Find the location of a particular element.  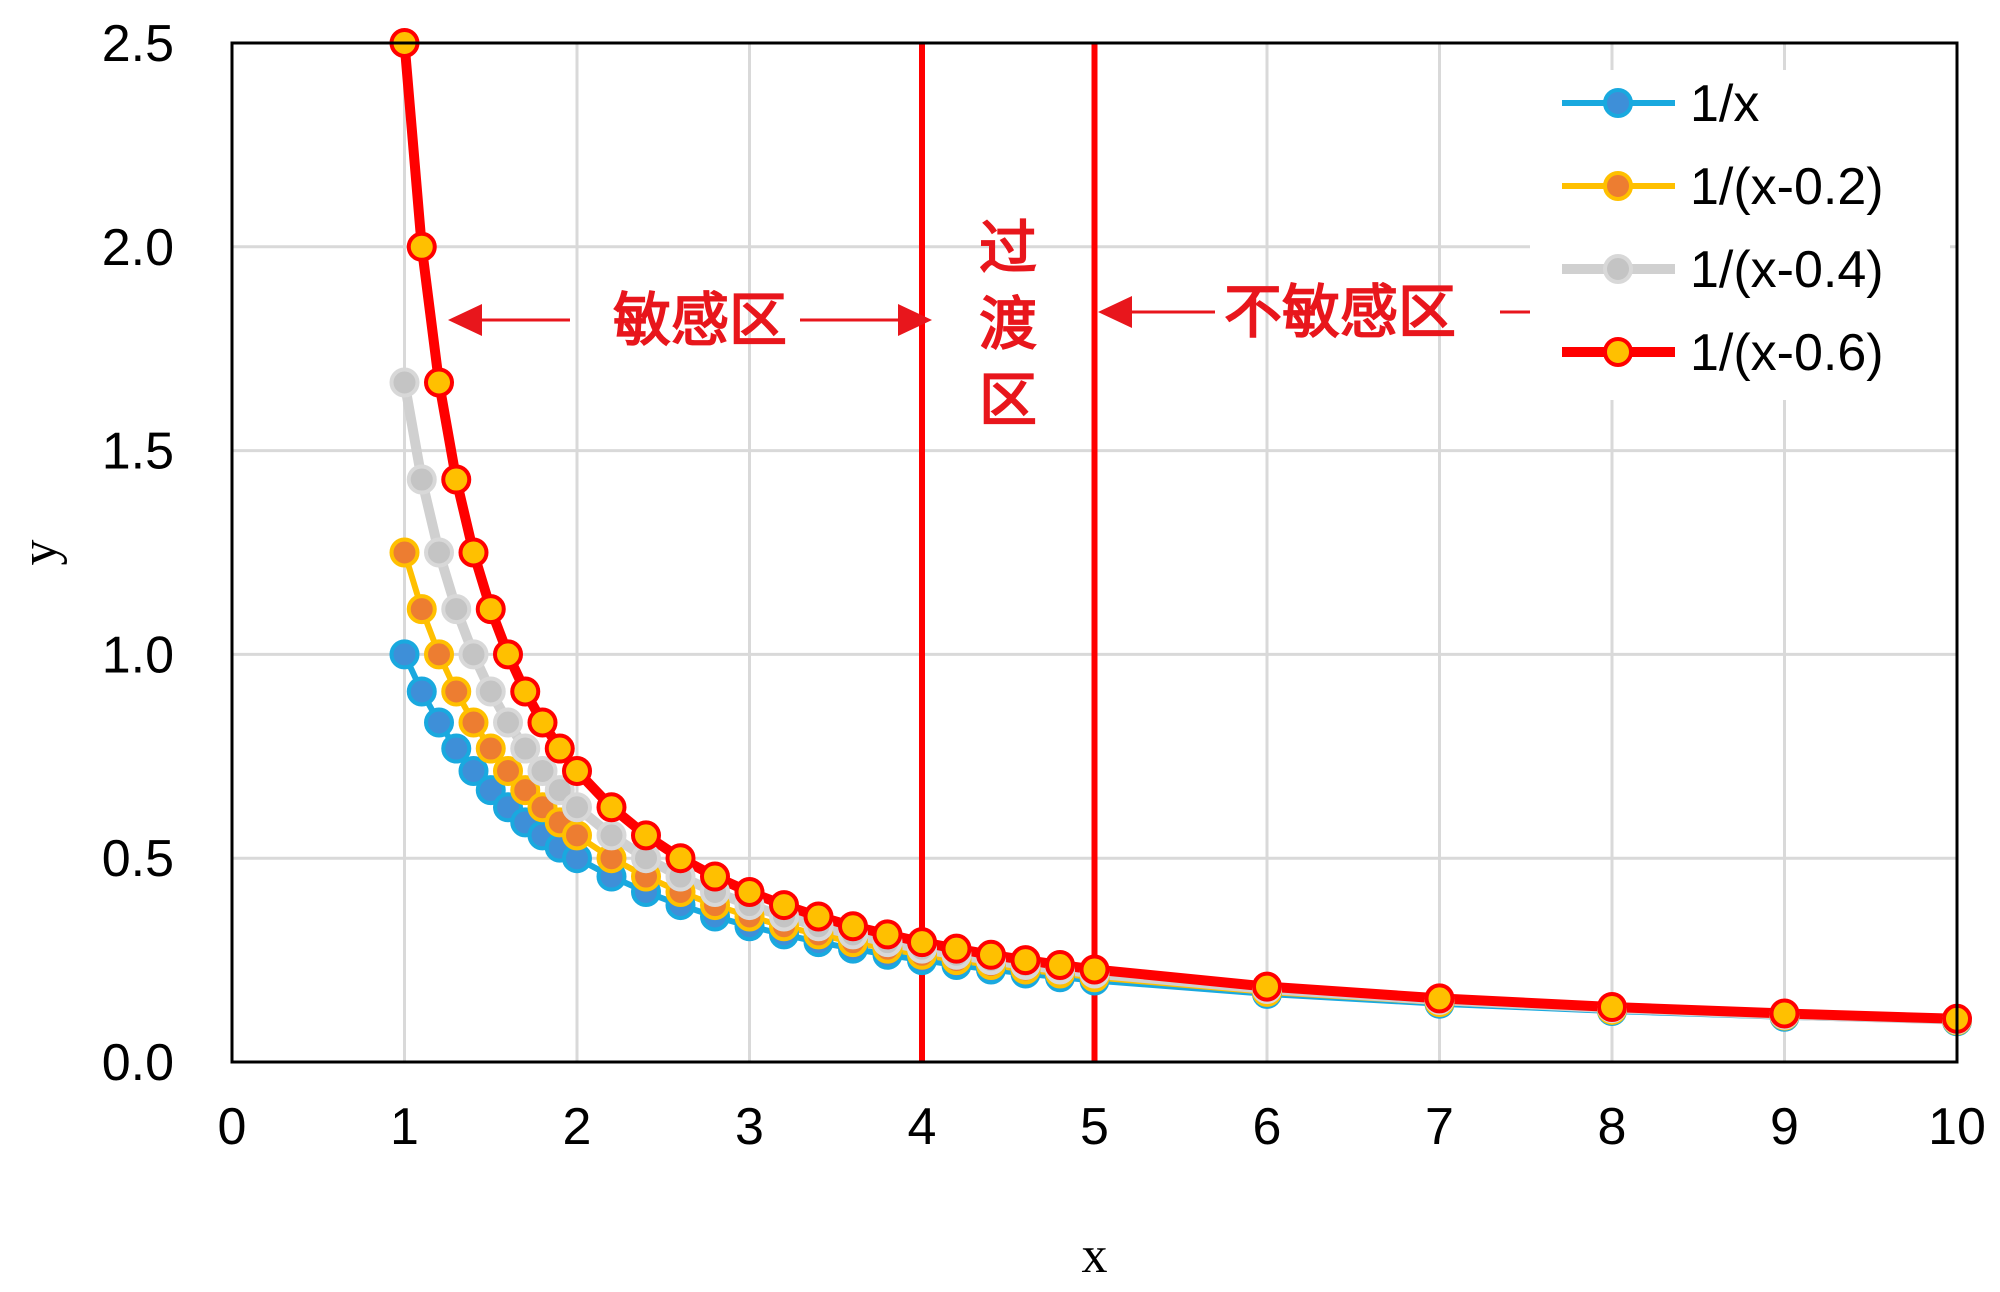

legend-background is located at coordinates (1740, 235).